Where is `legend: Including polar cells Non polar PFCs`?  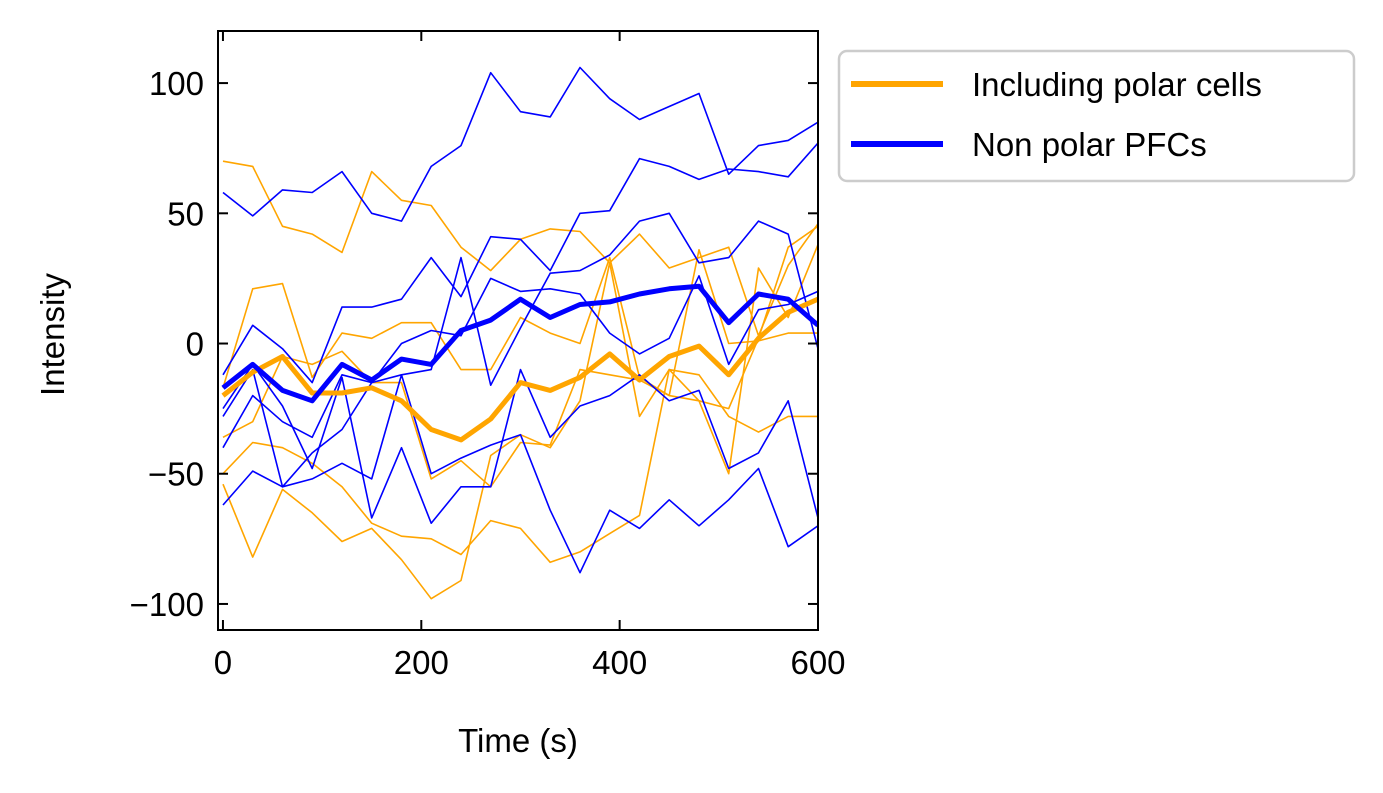
legend: Including polar cells Non polar PFCs is located at coordinates (1096, 116).